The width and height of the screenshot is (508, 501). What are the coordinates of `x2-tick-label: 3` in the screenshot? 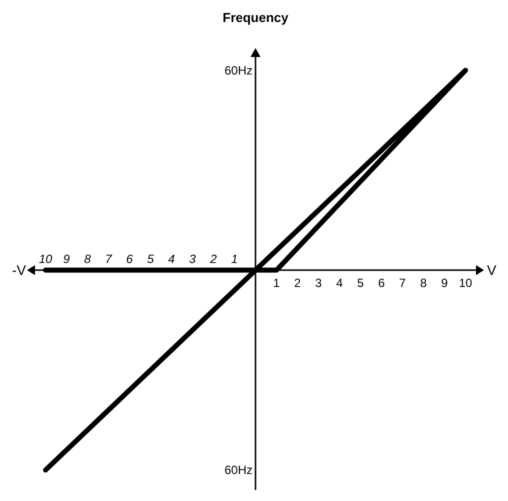 It's located at (192, 259).